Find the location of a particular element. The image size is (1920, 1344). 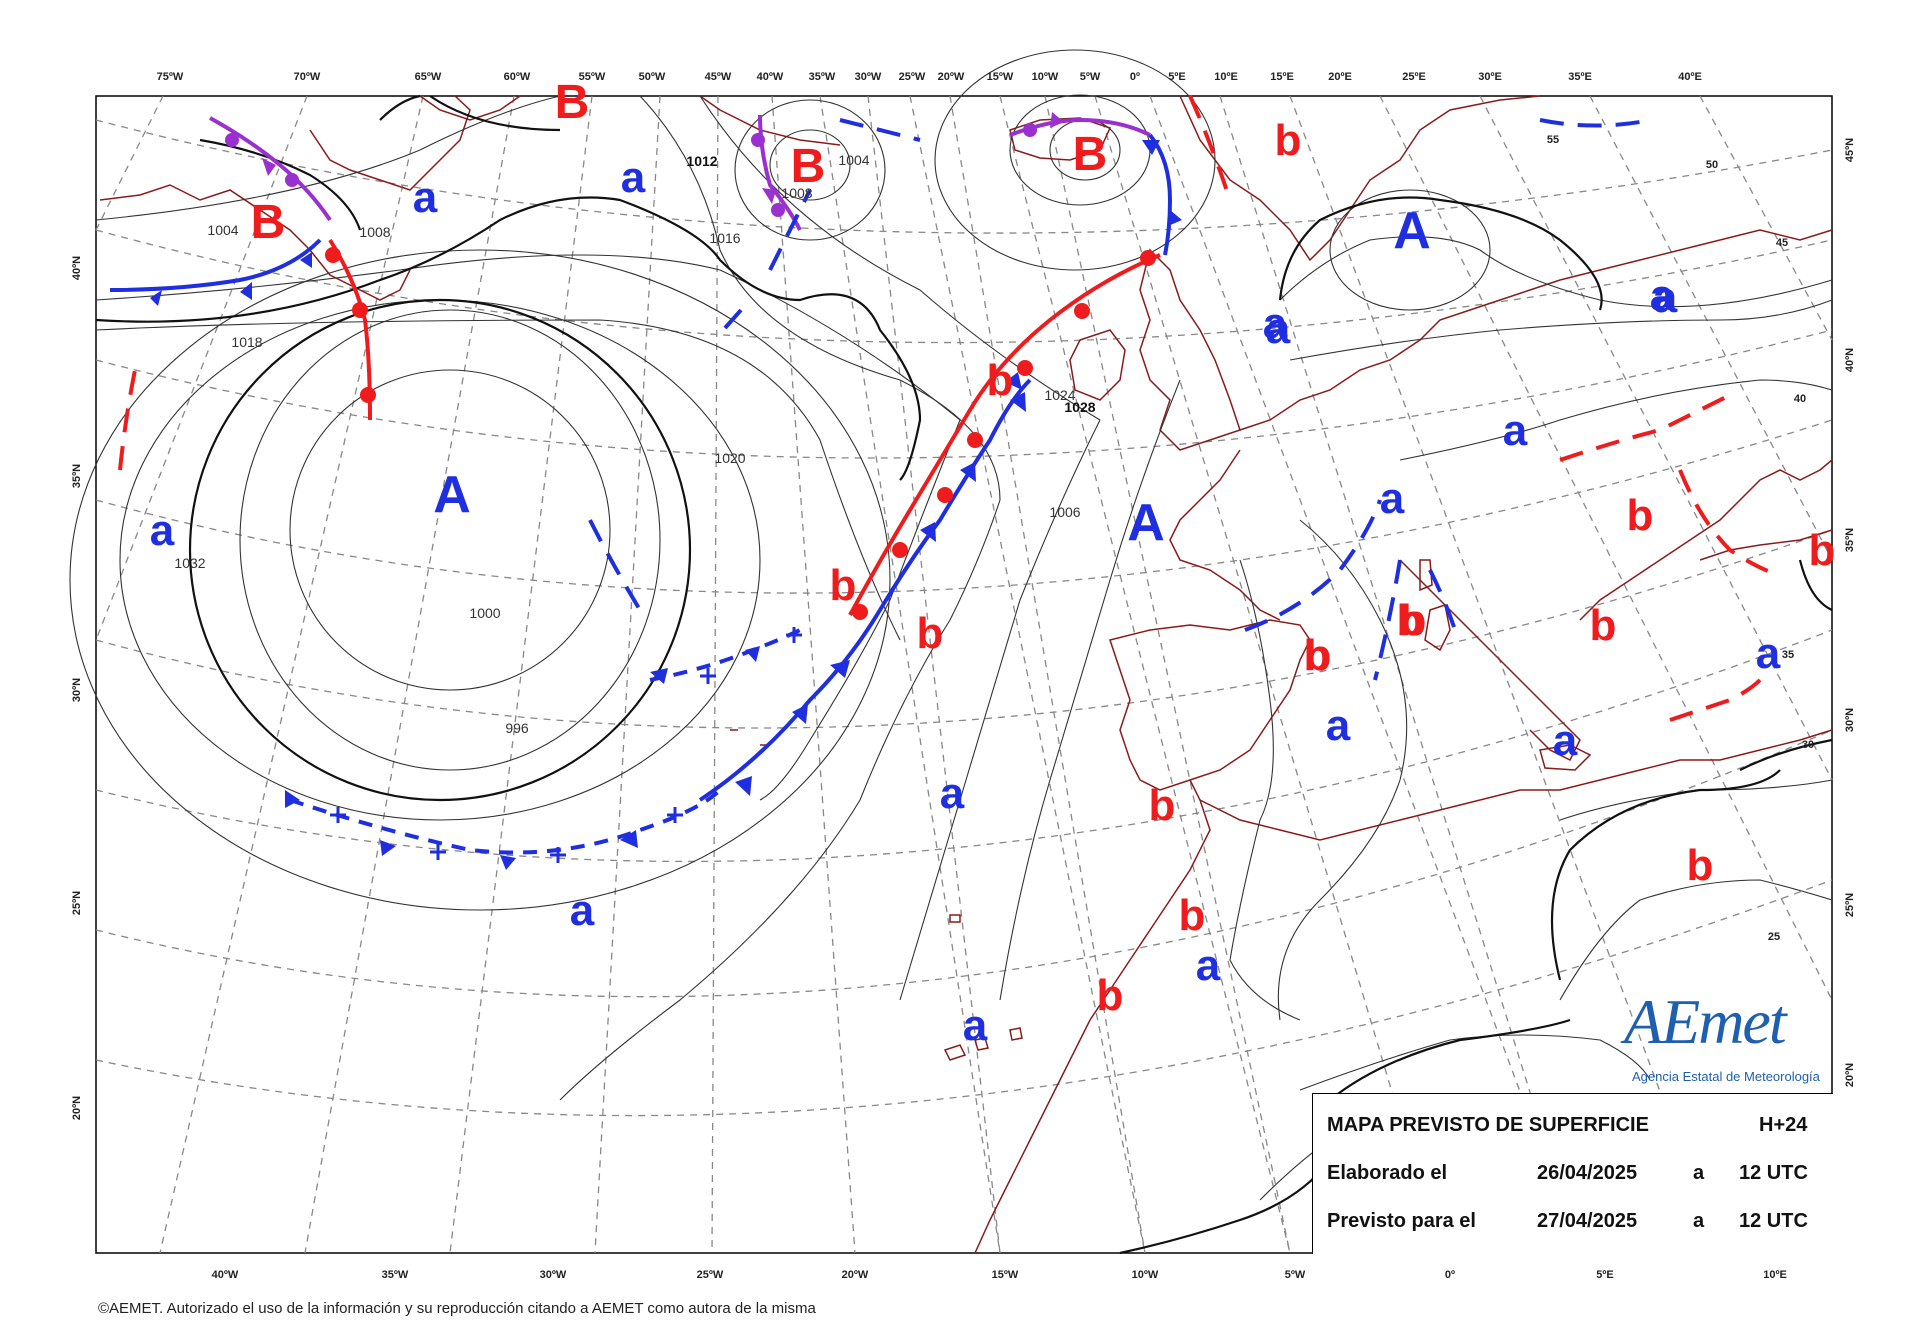

bottom-longitude-label: 0º is located at coordinates (1450, 1275).